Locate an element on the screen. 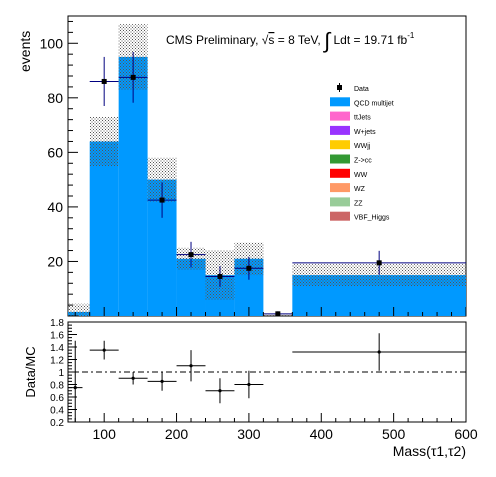 This screenshot has height=477, width=496. ratio-x-tick-label: 200 is located at coordinates (177, 434).